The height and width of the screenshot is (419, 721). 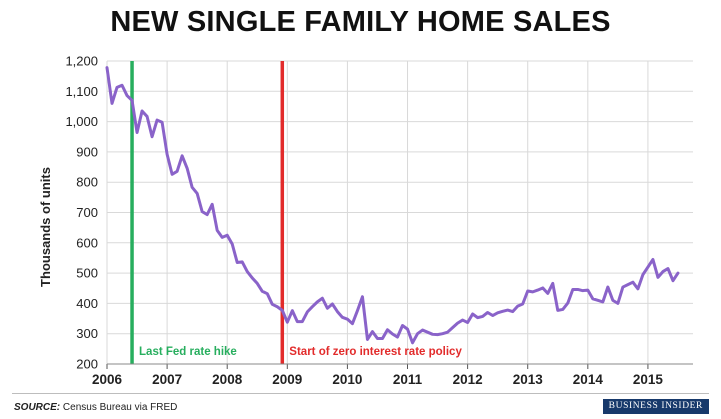 I want to click on brand-logo: BUSINESS INSIDER, so click(x=655, y=406).